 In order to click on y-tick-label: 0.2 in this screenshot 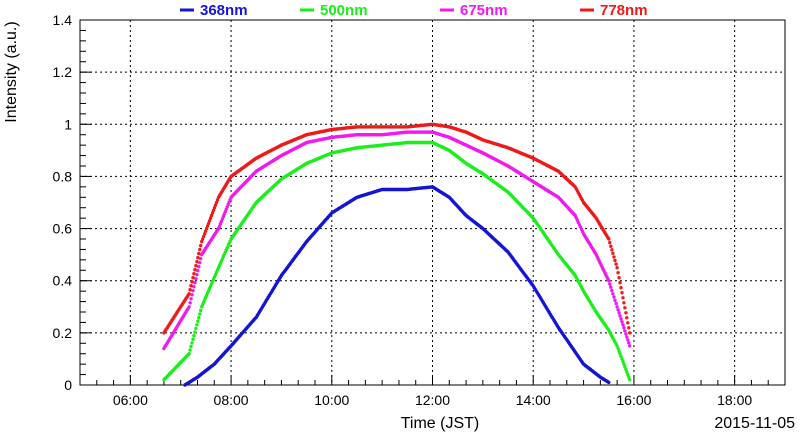, I will do `click(63, 333)`.